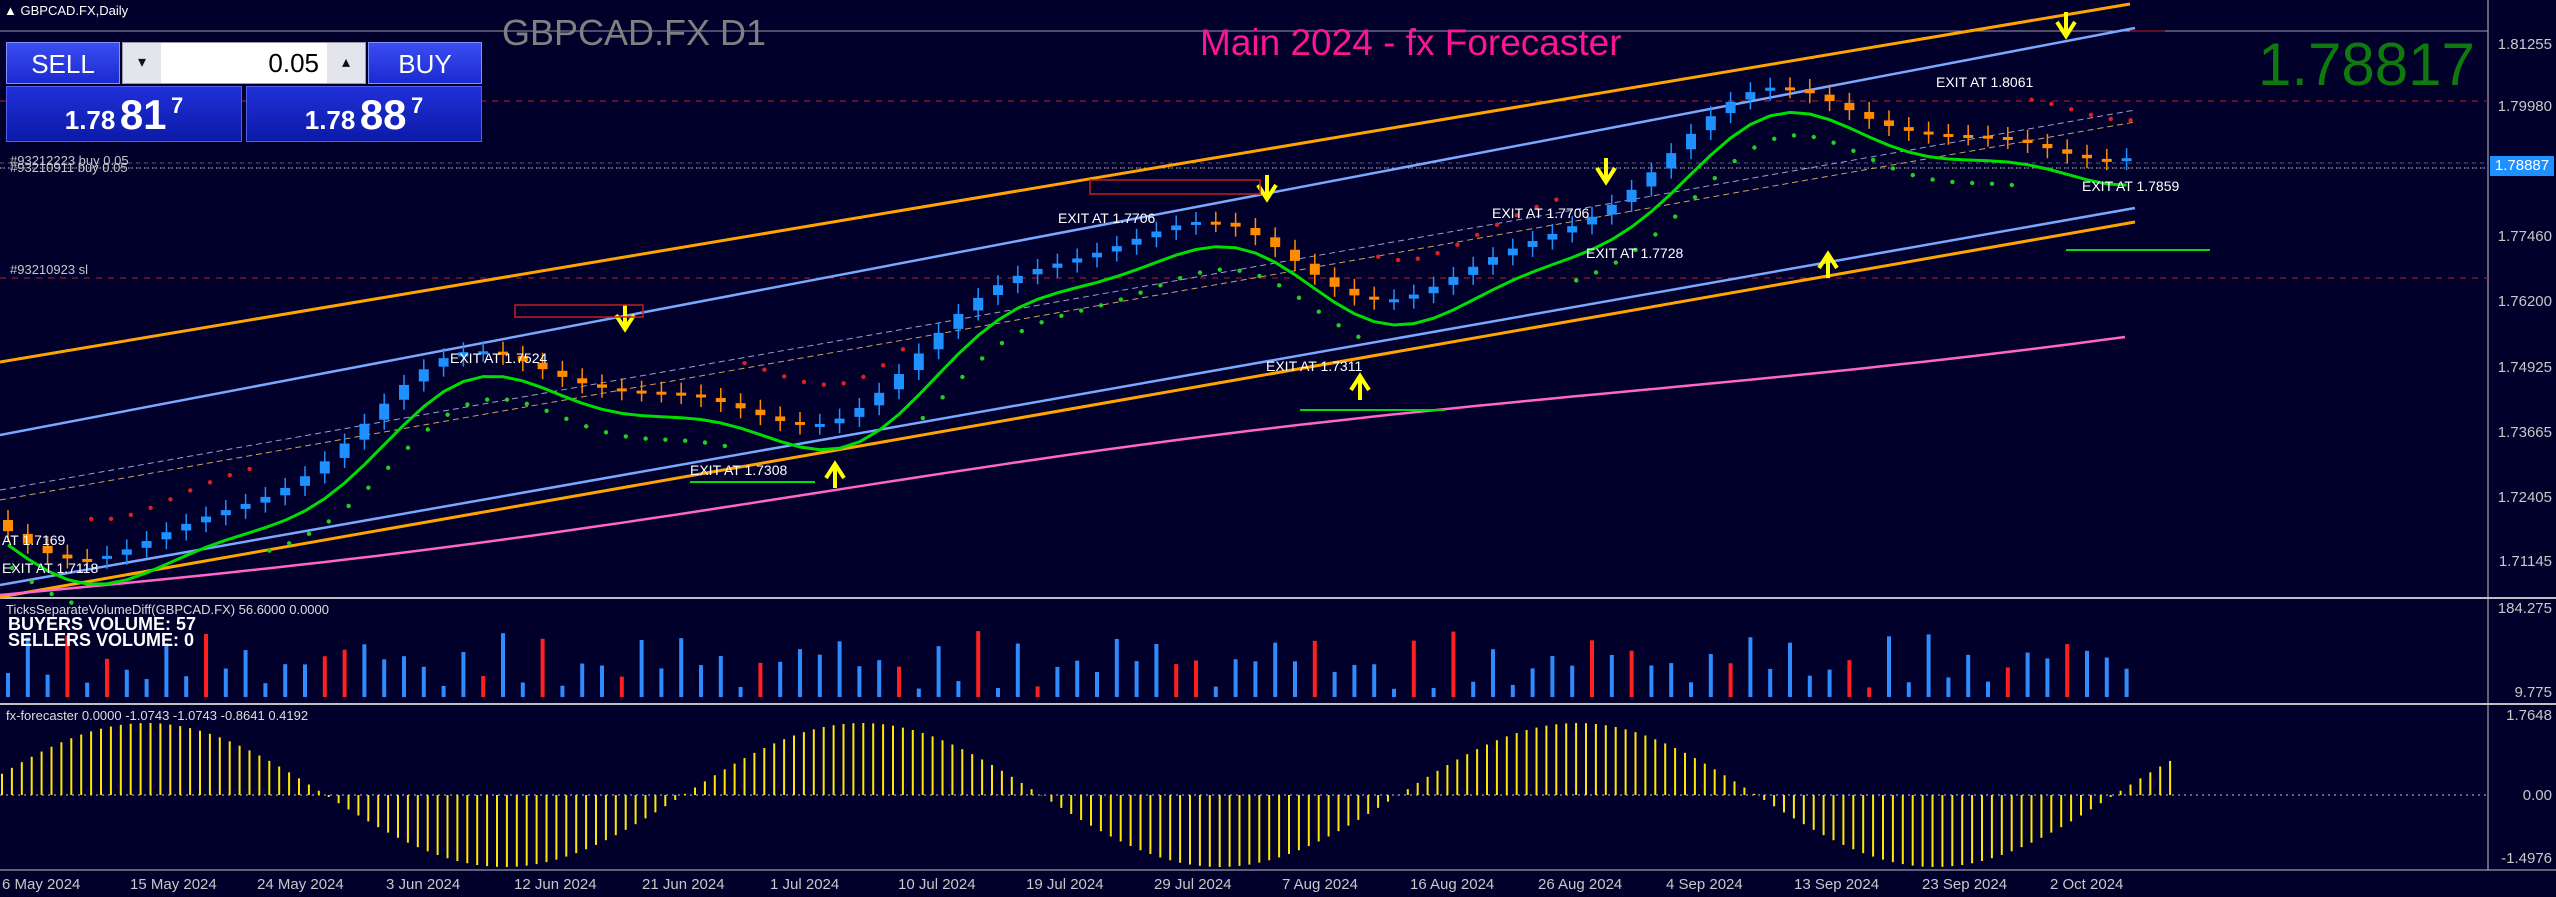  What do you see at coordinates (10, 10) in the screenshot?
I see `collapse-icon: ▲` at bounding box center [10, 10].